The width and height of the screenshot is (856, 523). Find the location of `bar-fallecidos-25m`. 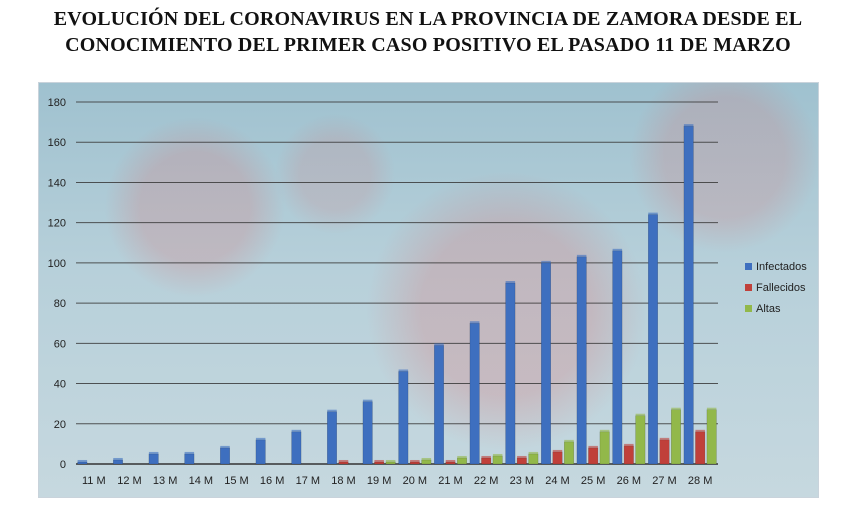

bar-fallecidos-25m is located at coordinates (593, 456).